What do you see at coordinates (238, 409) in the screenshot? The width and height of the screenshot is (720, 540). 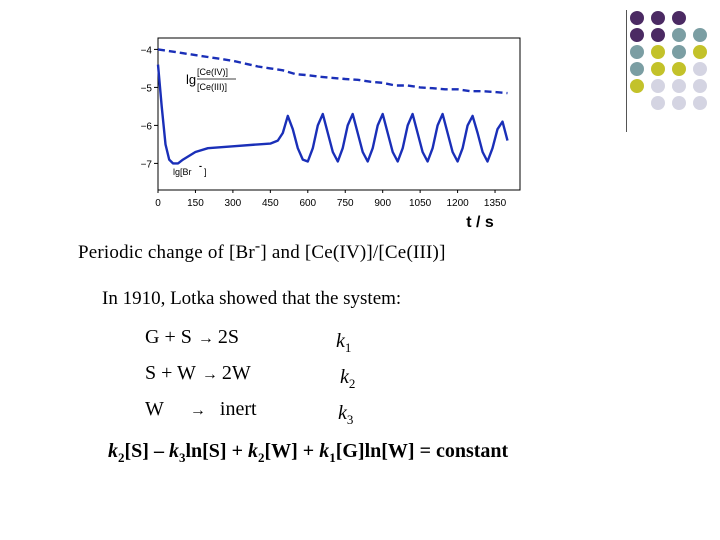 I see `reaction-rhs: inert` at bounding box center [238, 409].